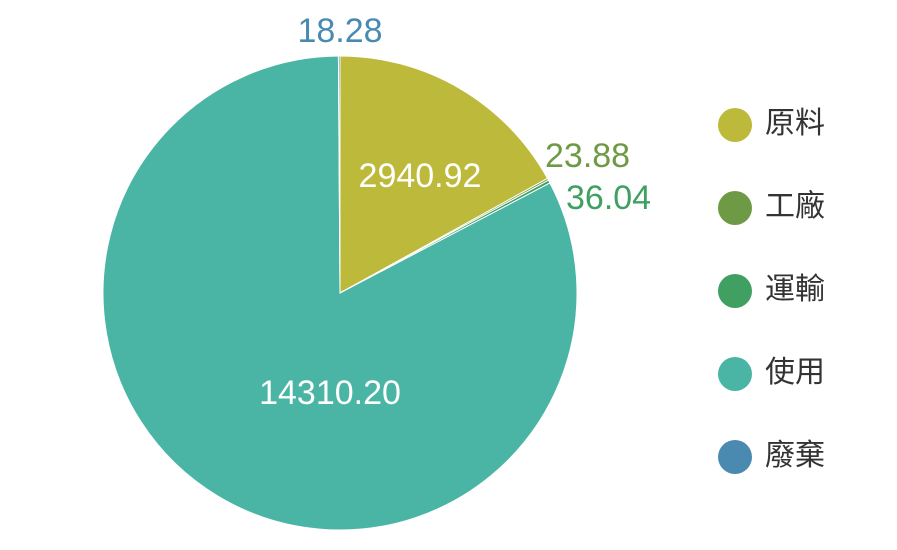  What do you see at coordinates (795, 372) in the screenshot?
I see `legend-label: 使用` at bounding box center [795, 372].